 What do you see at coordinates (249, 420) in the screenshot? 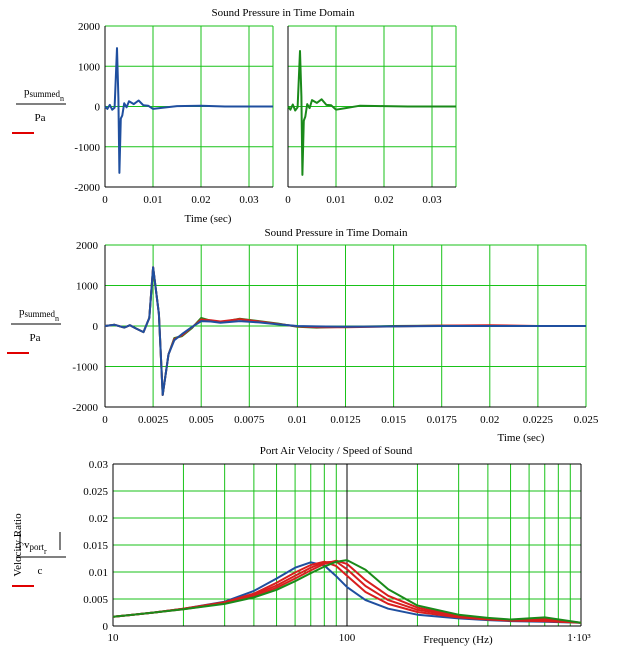
I see `x-tick-label: 0.0075` at bounding box center [249, 420].